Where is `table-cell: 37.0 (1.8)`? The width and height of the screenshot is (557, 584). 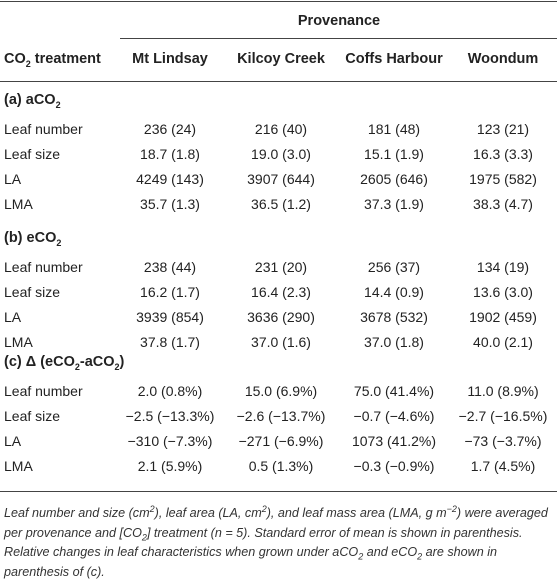 table-cell: 37.0 (1.8) is located at coordinates (394, 342).